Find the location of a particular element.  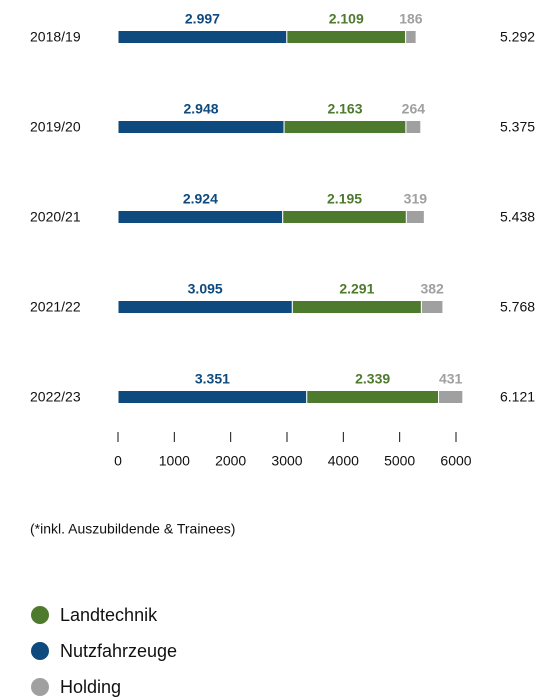

value-label: 3.351 is located at coordinates (212, 379).